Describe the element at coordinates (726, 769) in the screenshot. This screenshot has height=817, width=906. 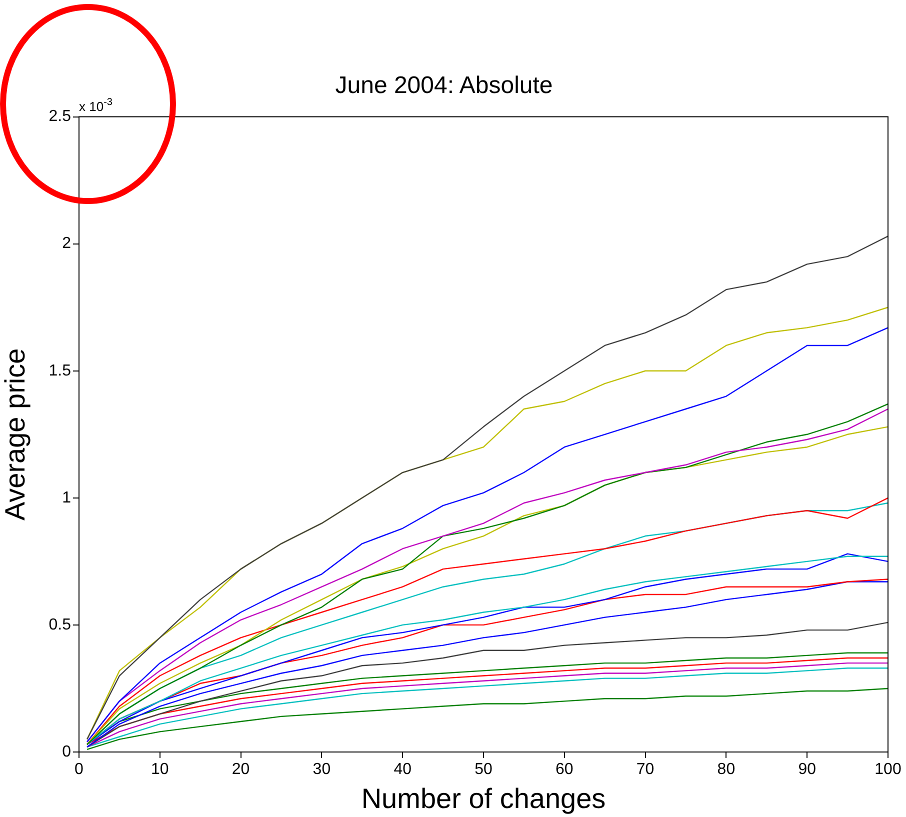
I see `x-tick-label: 80` at that location.